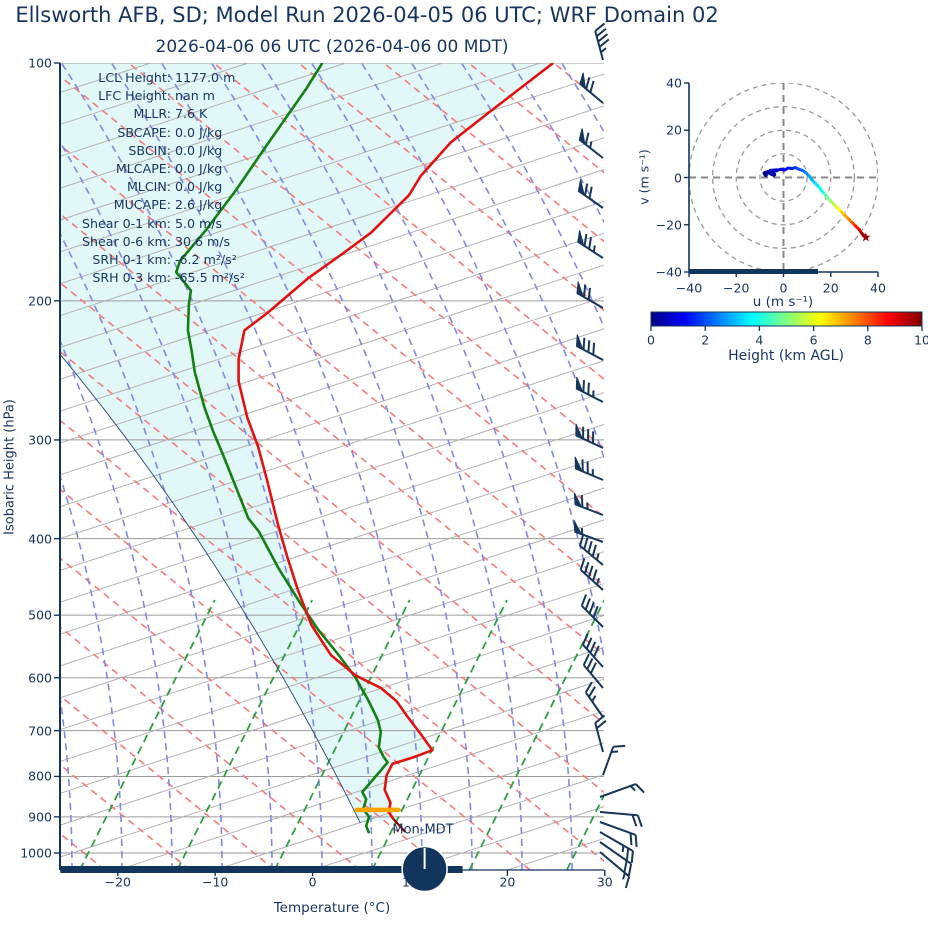 The image size is (928, 936). What do you see at coordinates (783, 288) in the screenshot?
I see `hodograph-u-tick-label: 0` at bounding box center [783, 288].